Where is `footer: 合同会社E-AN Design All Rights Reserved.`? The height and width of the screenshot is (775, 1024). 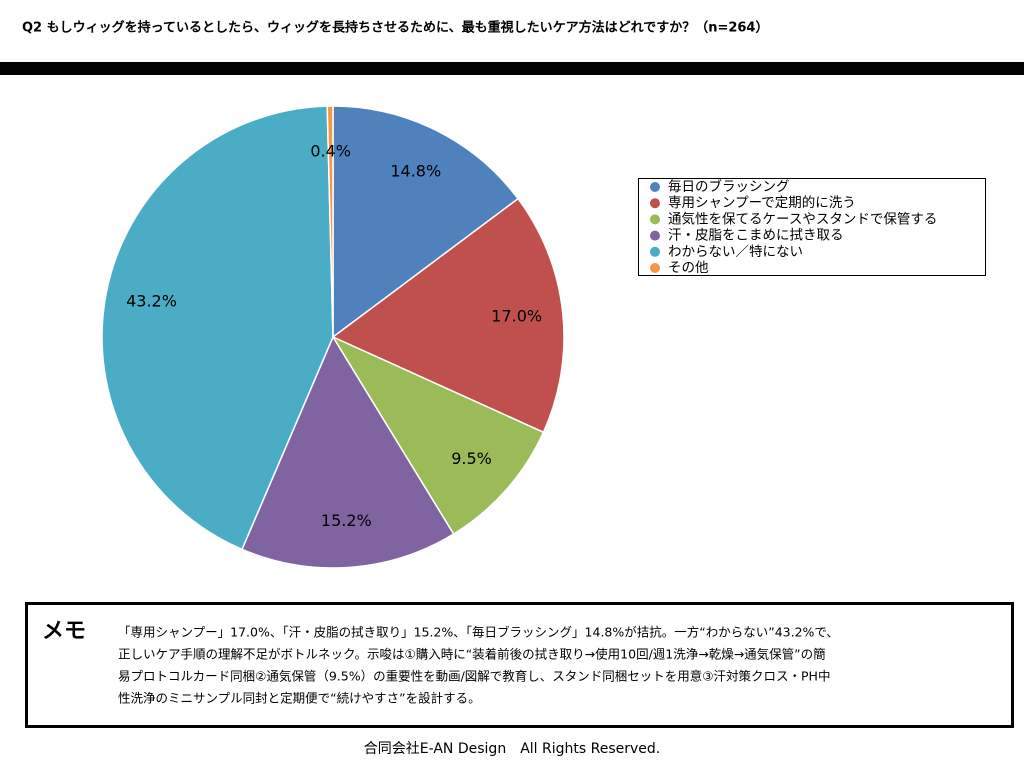 footer: 合同会社E-AN Design All Rights Reserved. is located at coordinates (512, 749).